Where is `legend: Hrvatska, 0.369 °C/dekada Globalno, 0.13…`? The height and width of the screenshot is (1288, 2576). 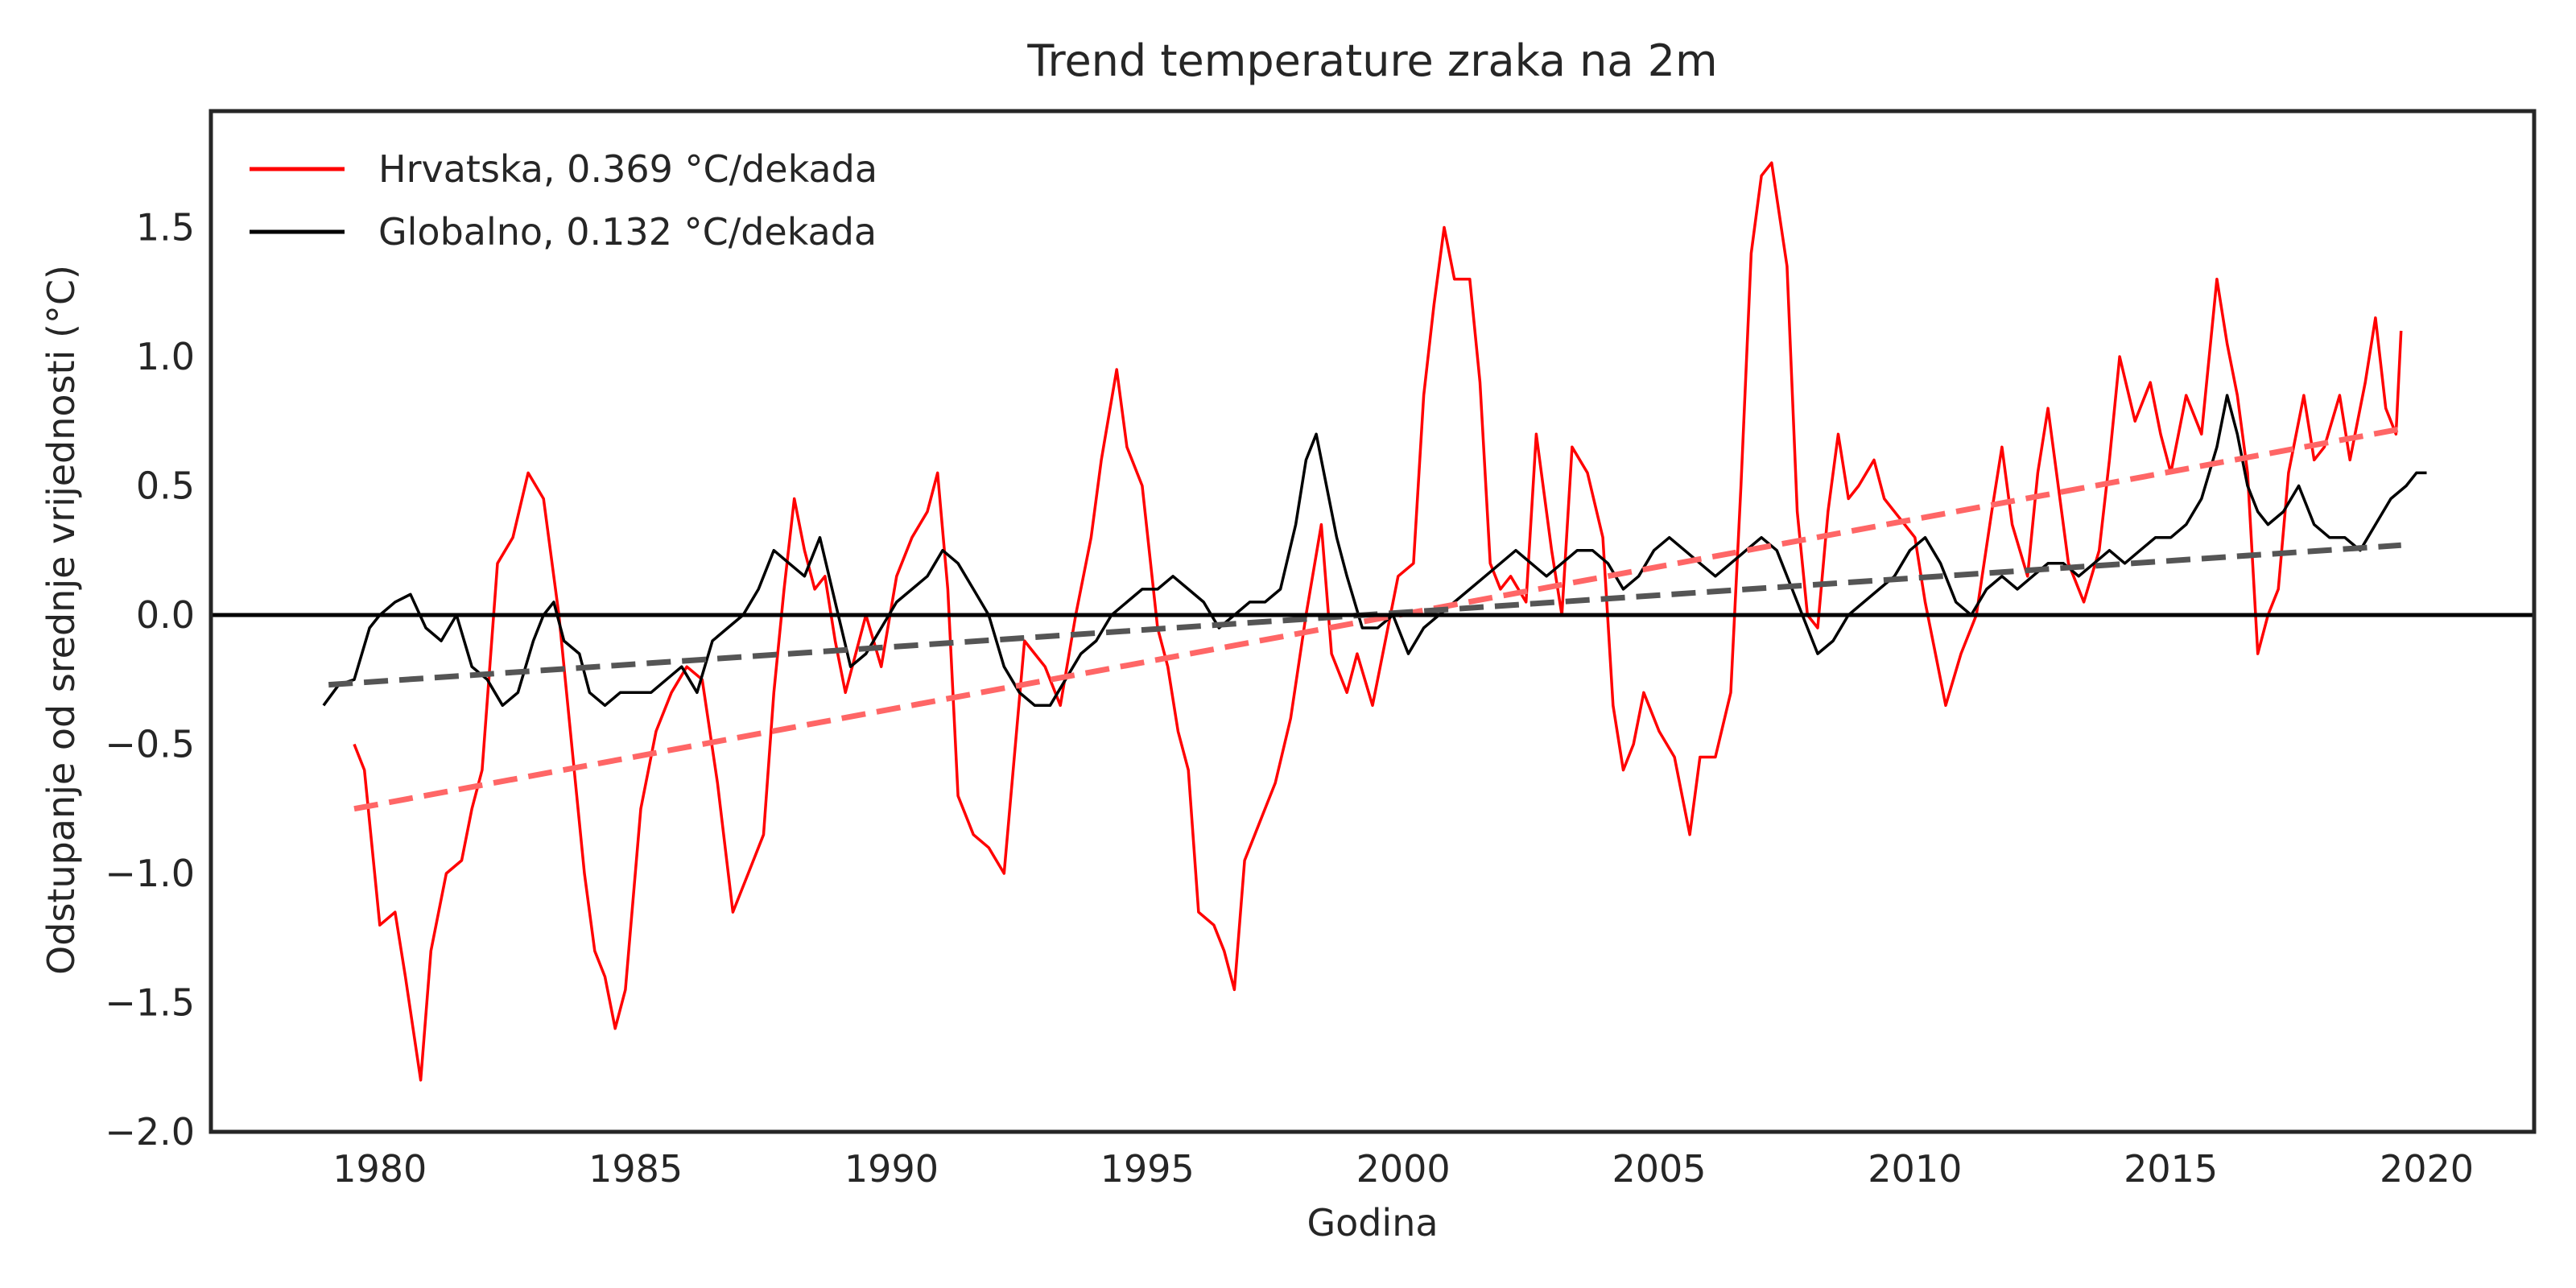
legend: Hrvatska, 0.369 °C/dekada Globalno, 0.13… is located at coordinates (563, 200).